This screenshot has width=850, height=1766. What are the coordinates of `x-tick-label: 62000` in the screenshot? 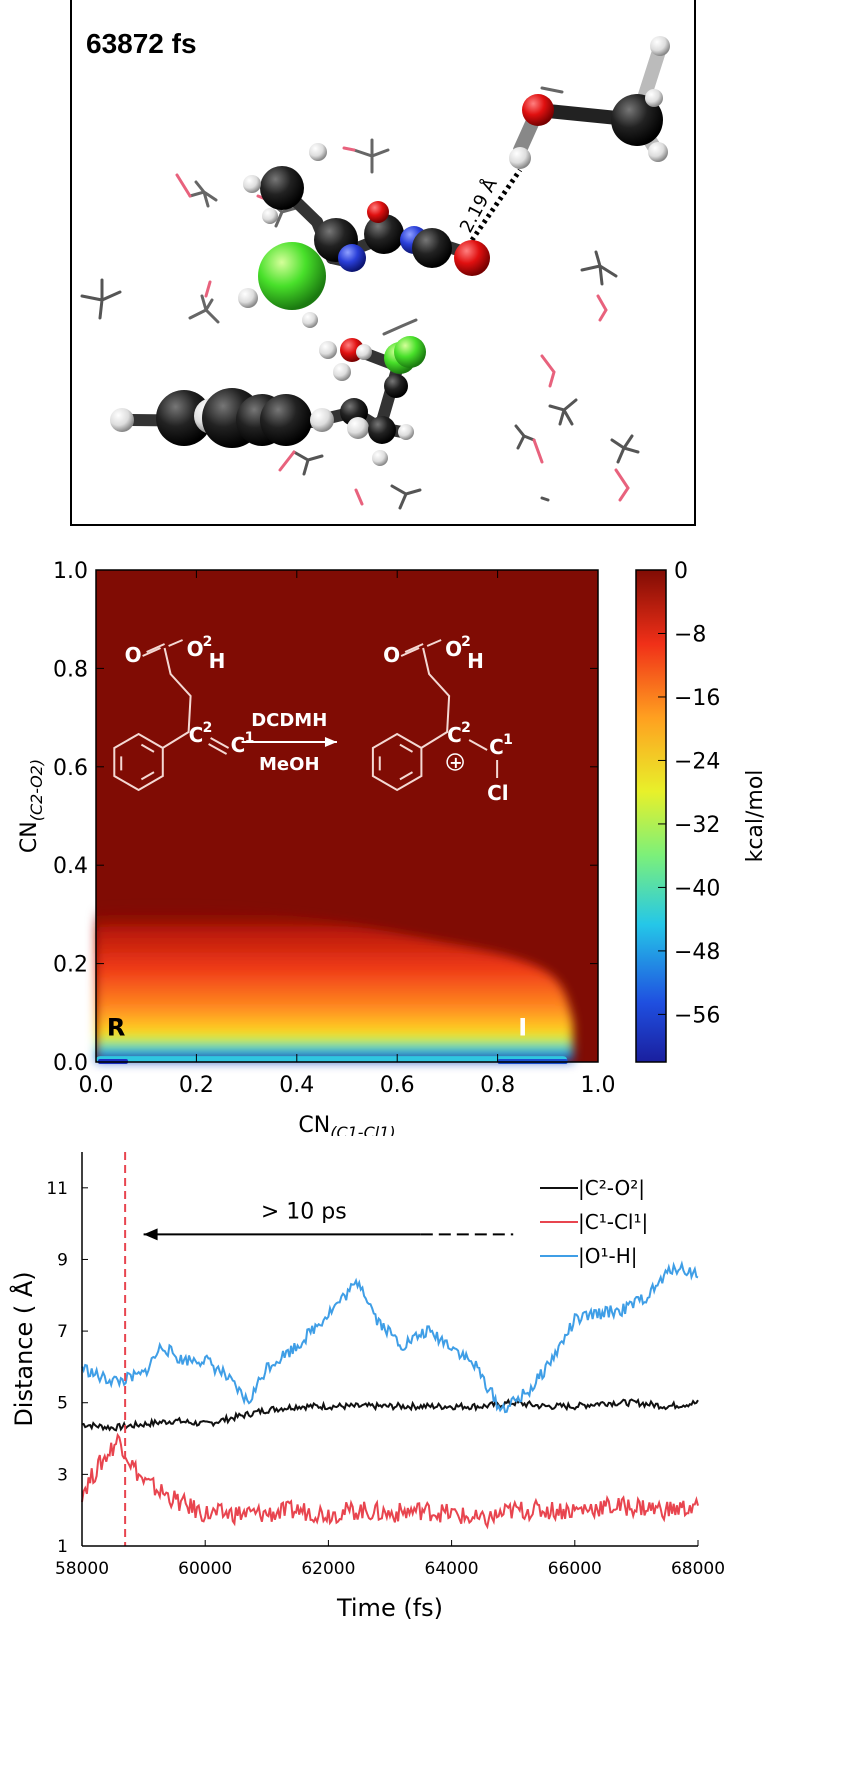 It's located at (328, 1569).